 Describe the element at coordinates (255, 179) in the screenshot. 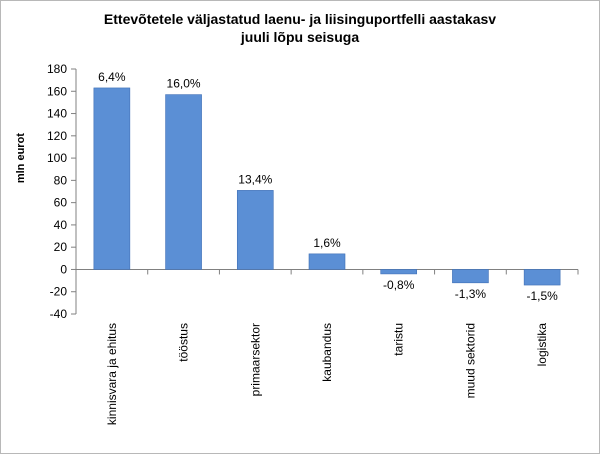

I see `data-label-3: 13,4%` at that location.